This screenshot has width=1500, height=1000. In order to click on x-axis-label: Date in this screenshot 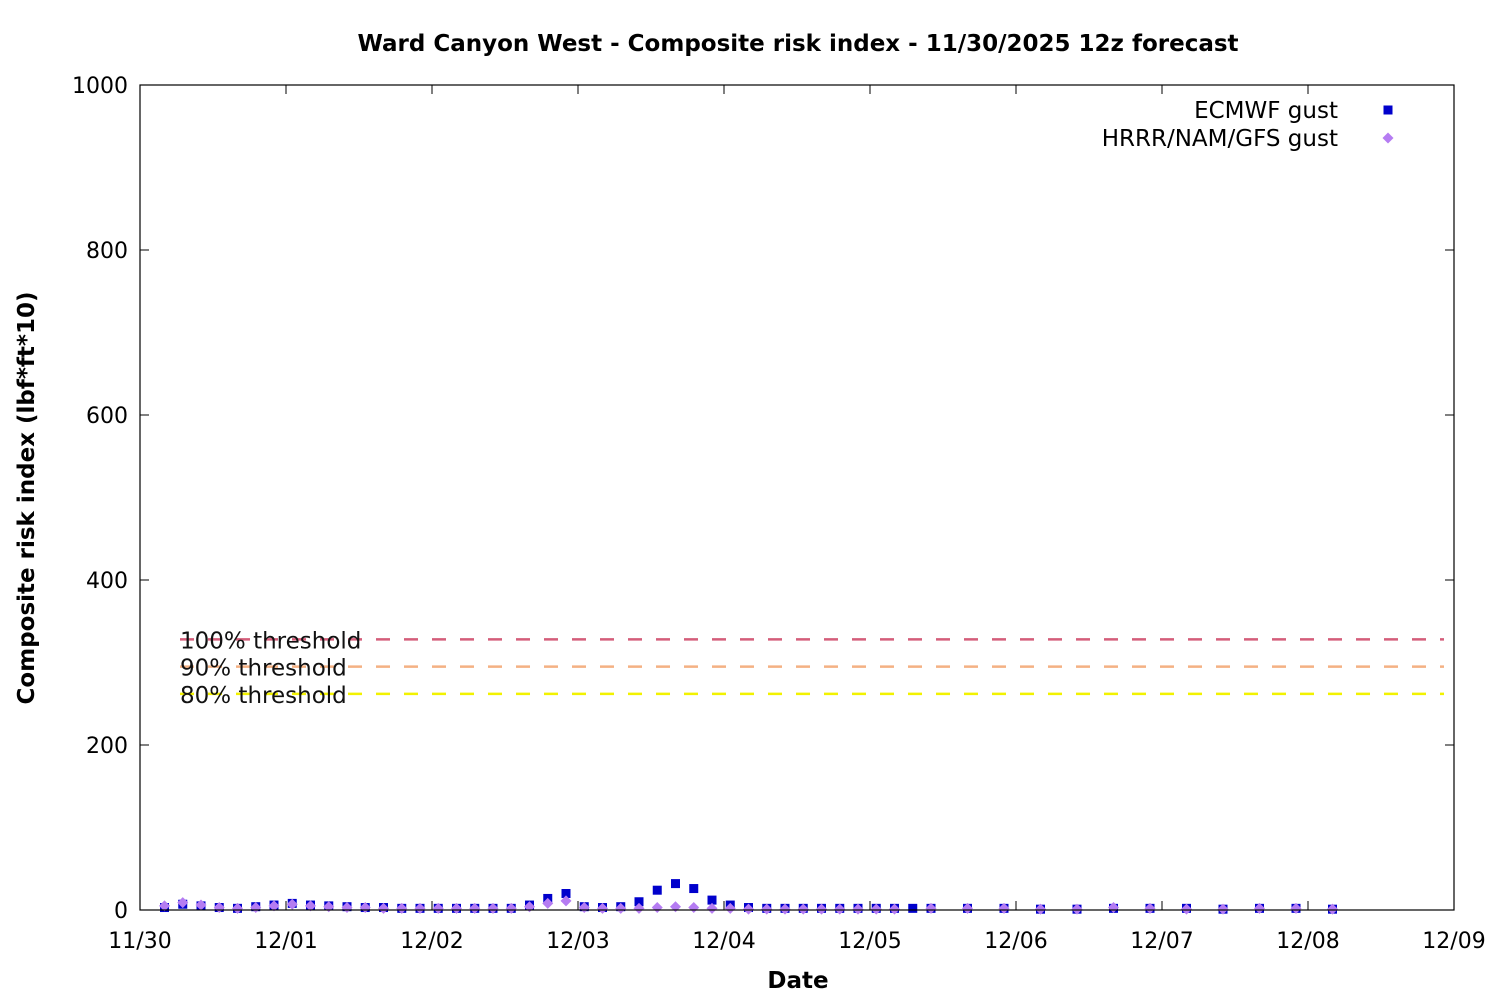, I will do `click(797, 981)`.